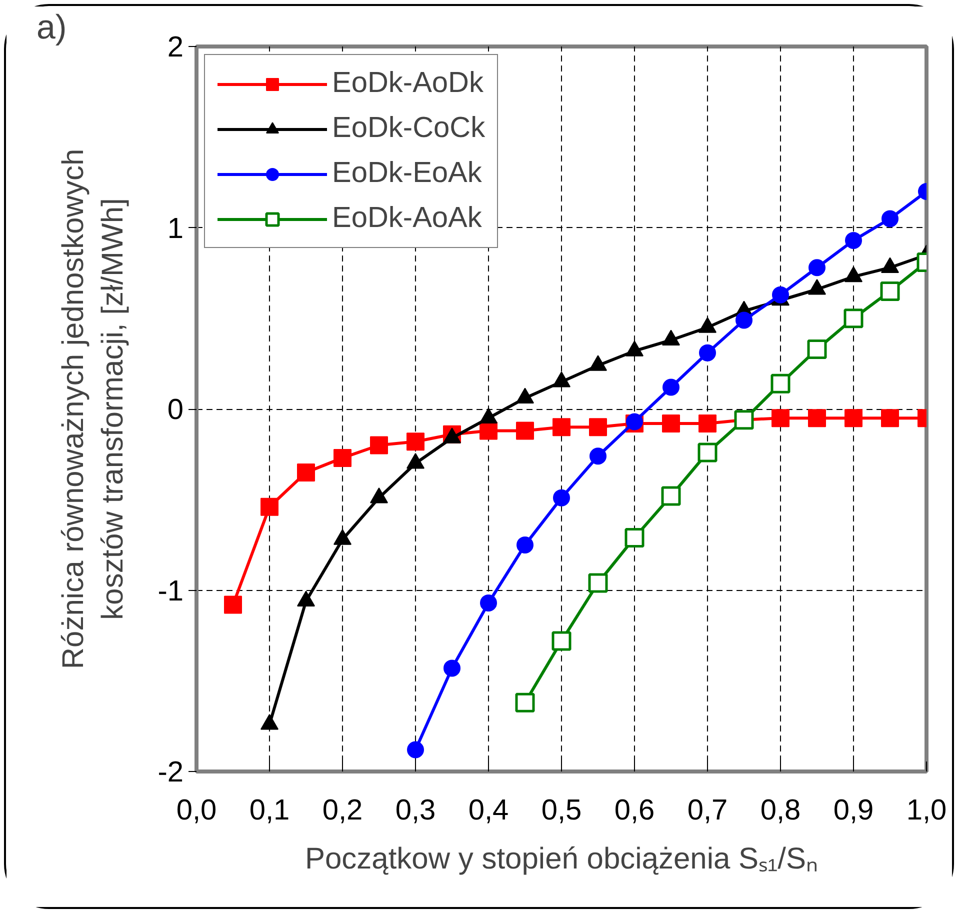  Describe the element at coordinates (269, 810) in the screenshot. I see `x-tick-label: 0,1` at that location.